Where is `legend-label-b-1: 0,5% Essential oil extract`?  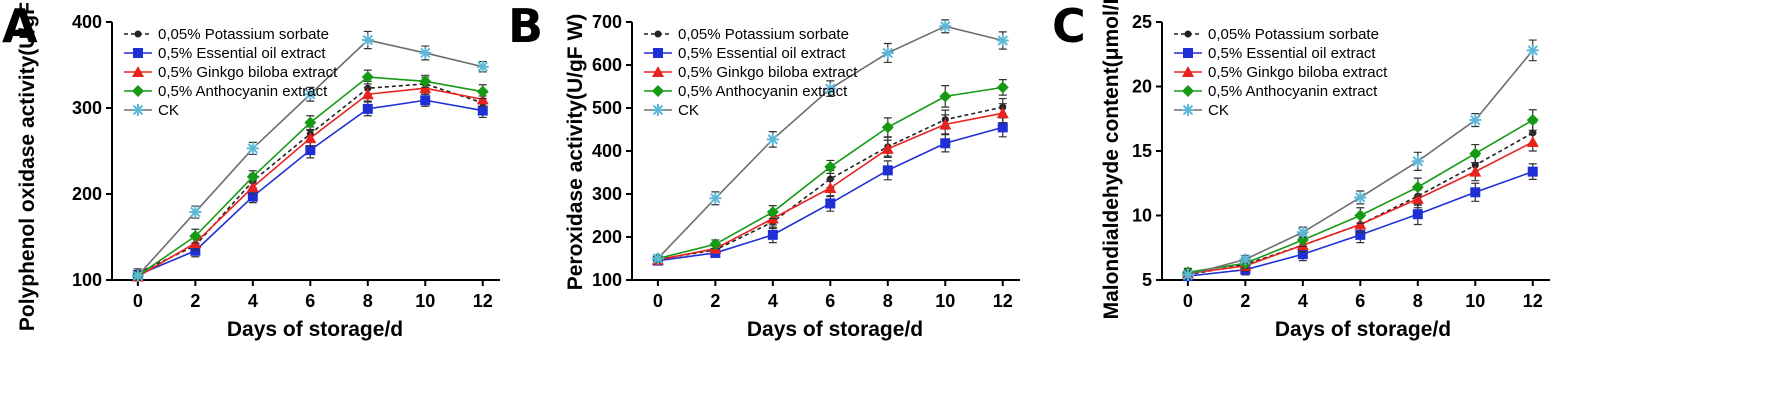 legend-label-b-1: 0,5% Essential oil extract is located at coordinates (762, 53).